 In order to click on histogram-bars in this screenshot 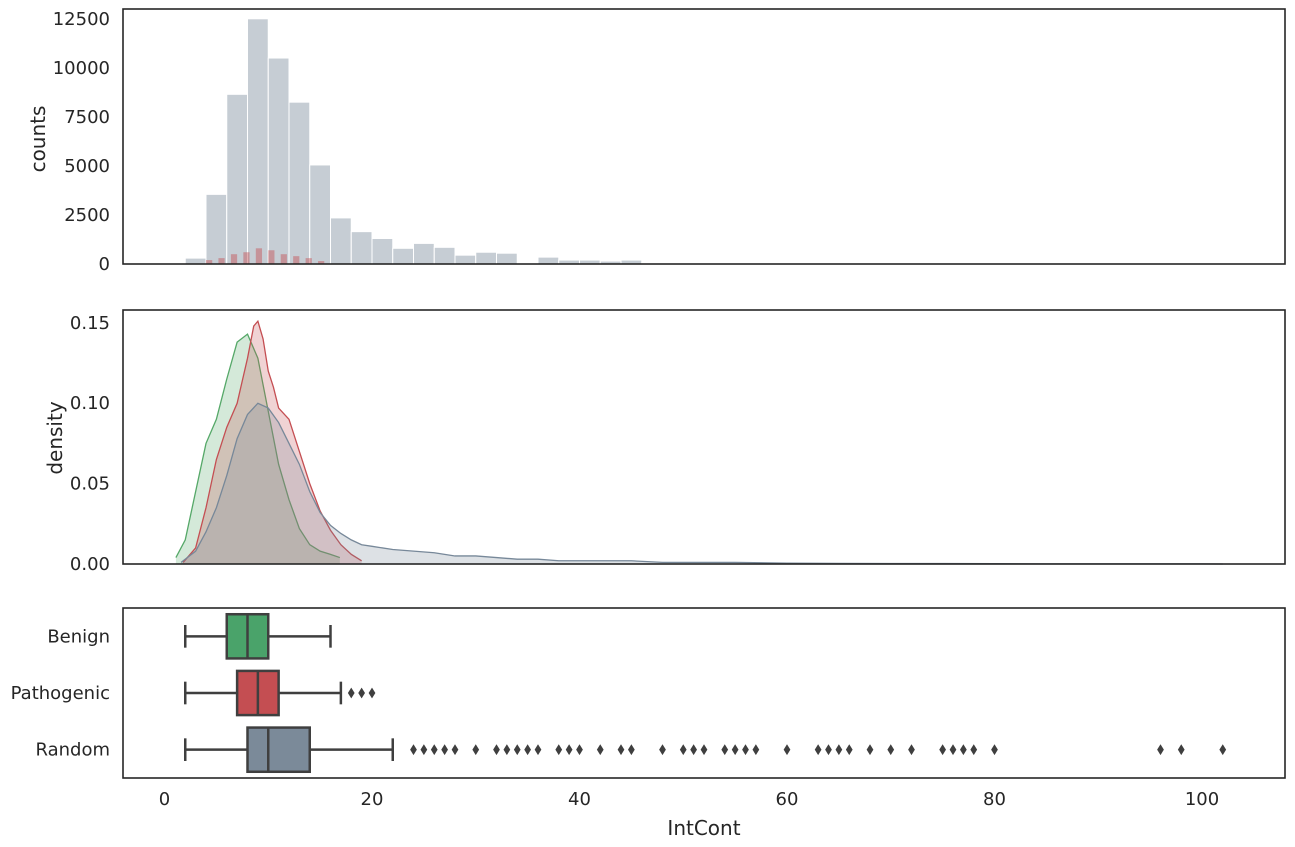, I will do `click(434, 141)`.